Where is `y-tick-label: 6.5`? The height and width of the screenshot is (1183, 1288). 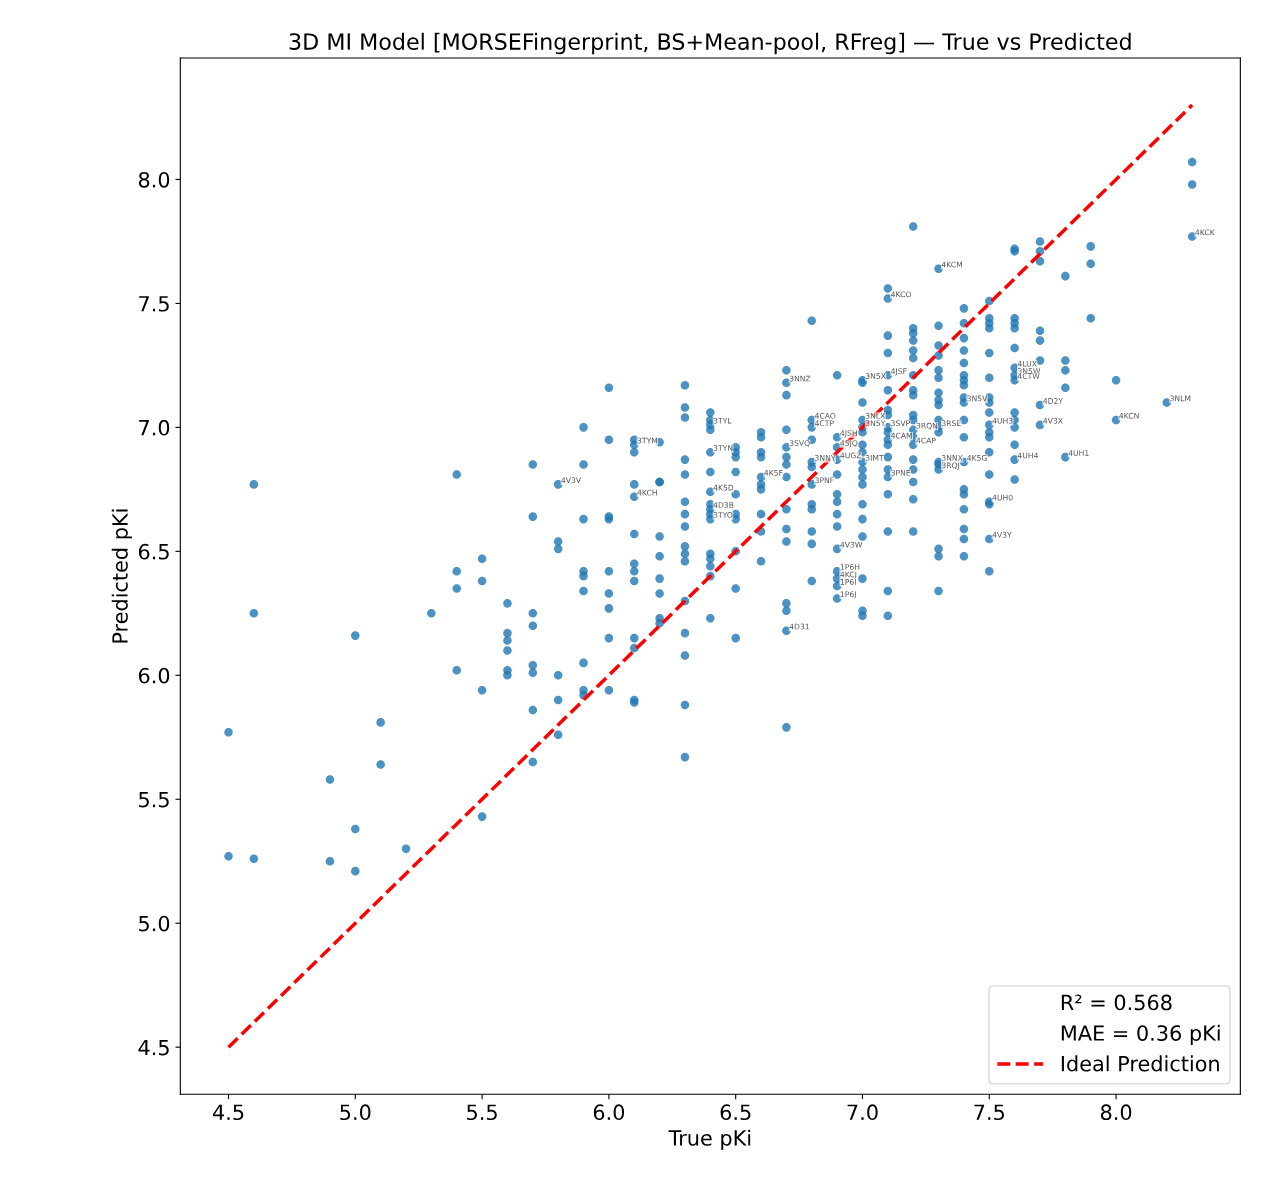 y-tick-label: 6.5 is located at coordinates (153, 551).